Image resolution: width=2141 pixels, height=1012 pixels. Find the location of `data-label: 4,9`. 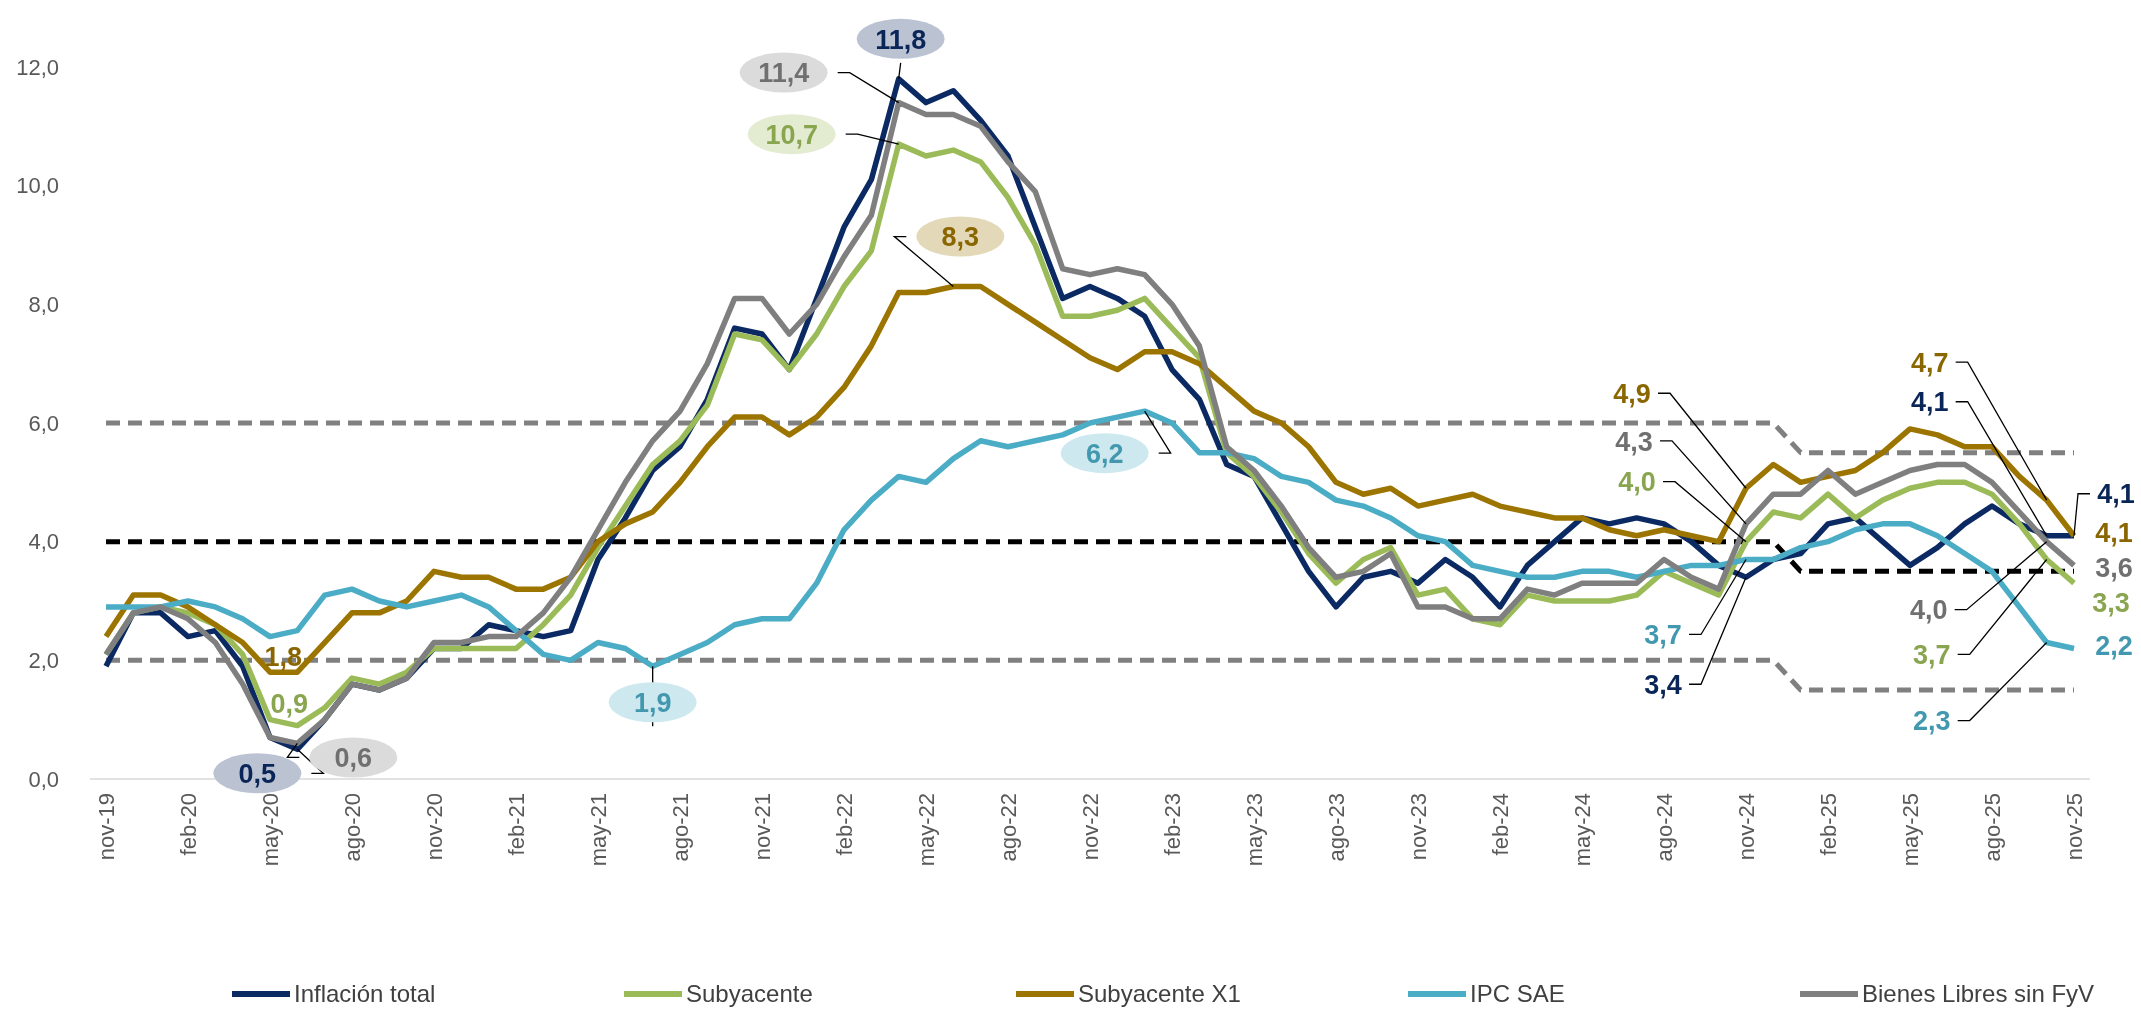

data-label: 4,9 is located at coordinates (1632, 393).